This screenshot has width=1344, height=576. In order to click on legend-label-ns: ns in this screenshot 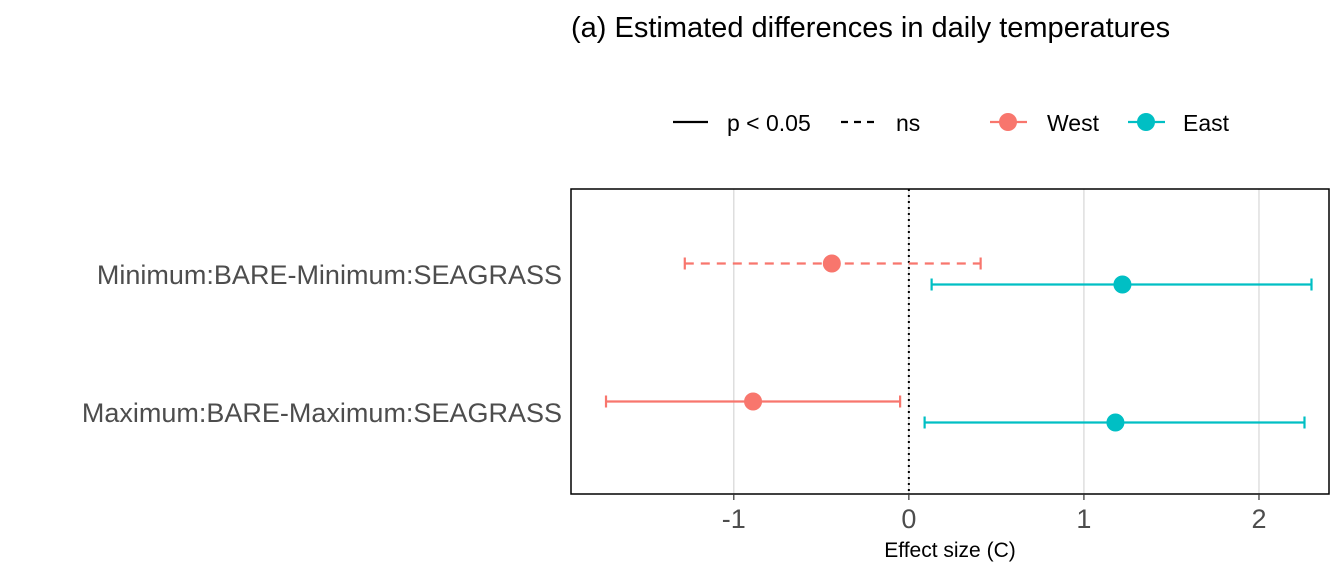, I will do `click(908, 123)`.